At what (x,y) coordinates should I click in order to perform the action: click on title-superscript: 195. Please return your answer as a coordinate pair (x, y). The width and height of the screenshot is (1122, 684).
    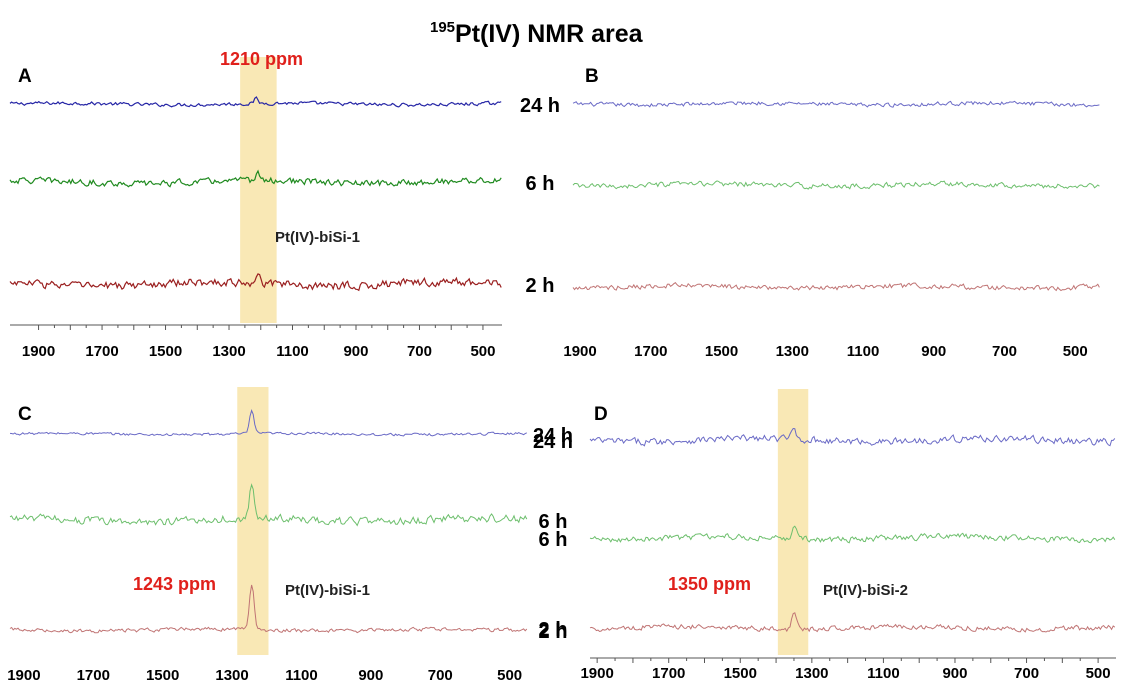
    Looking at the image, I should click on (442, 27).